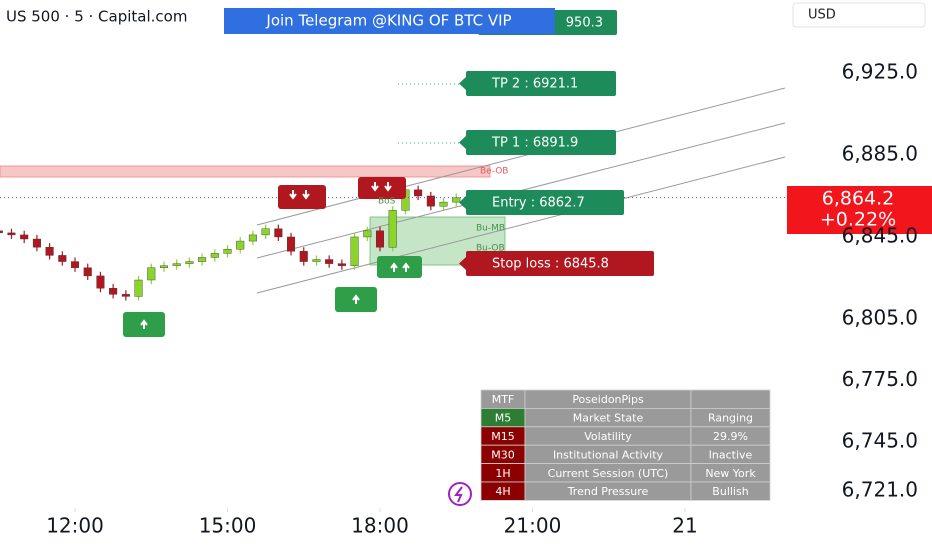 The image size is (932, 550). Describe the element at coordinates (858, 199) in the screenshot. I see `last-price: 6,864.2` at that location.